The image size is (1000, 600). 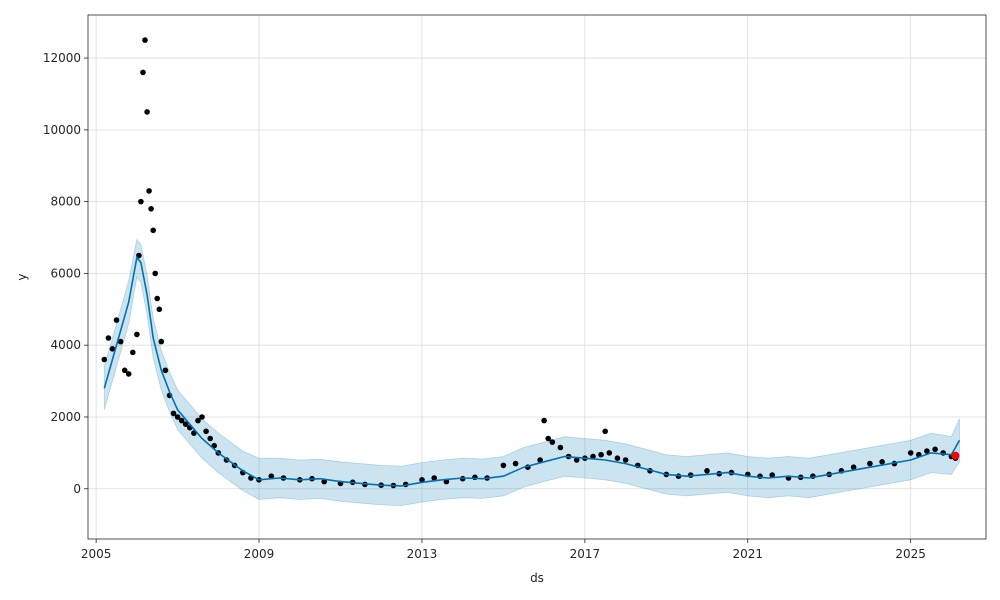 I want to click on x-tick-label: 2017, so click(x=585, y=554).